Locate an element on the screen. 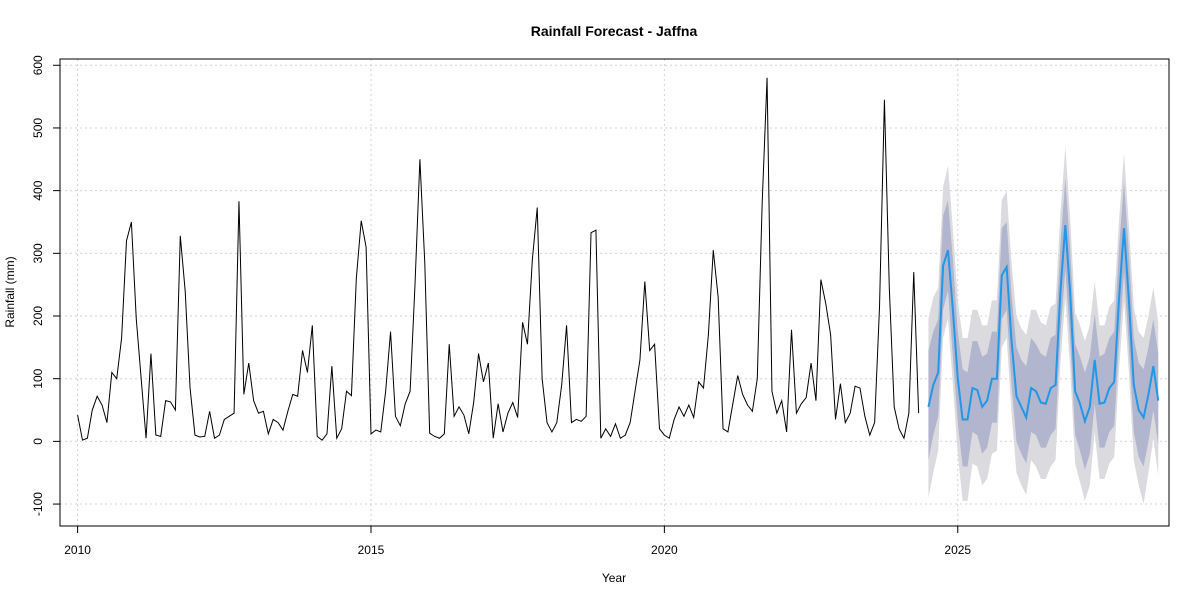 This screenshot has width=1200, height=600. y-tick-label: 300 is located at coordinates (38, 253).